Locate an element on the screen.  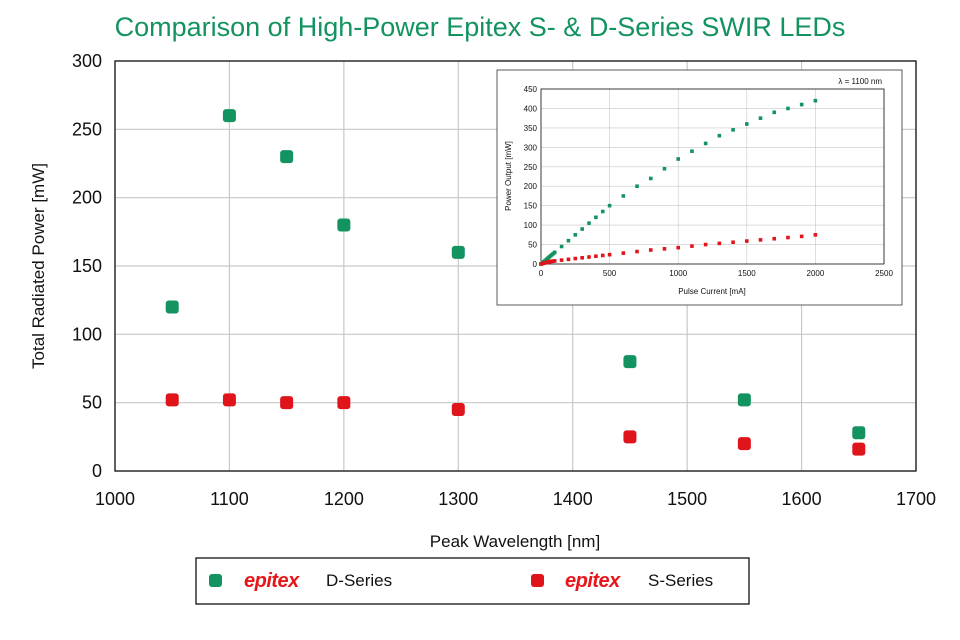
x-tick-label: 1700 is located at coordinates (916, 499).